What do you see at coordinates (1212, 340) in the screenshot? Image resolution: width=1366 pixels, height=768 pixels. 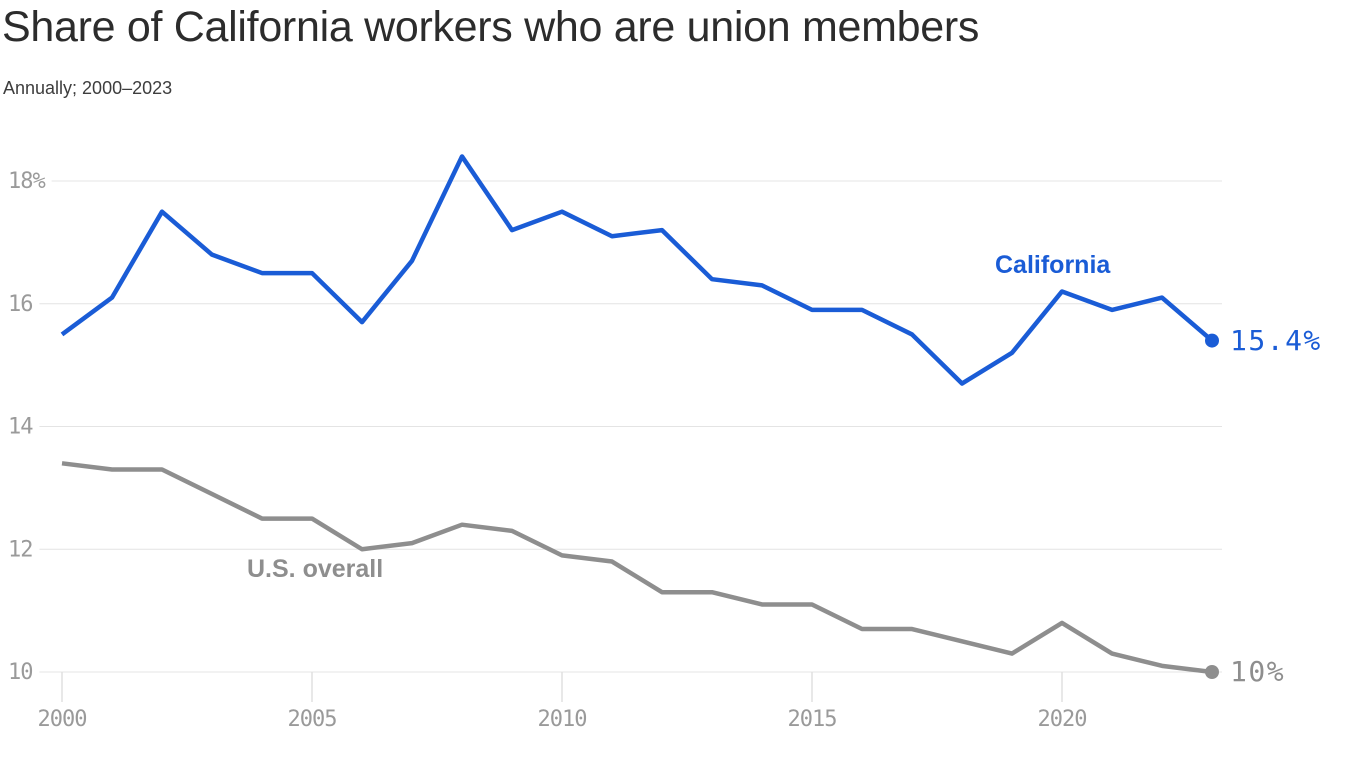 I see `california-end-dot` at bounding box center [1212, 340].